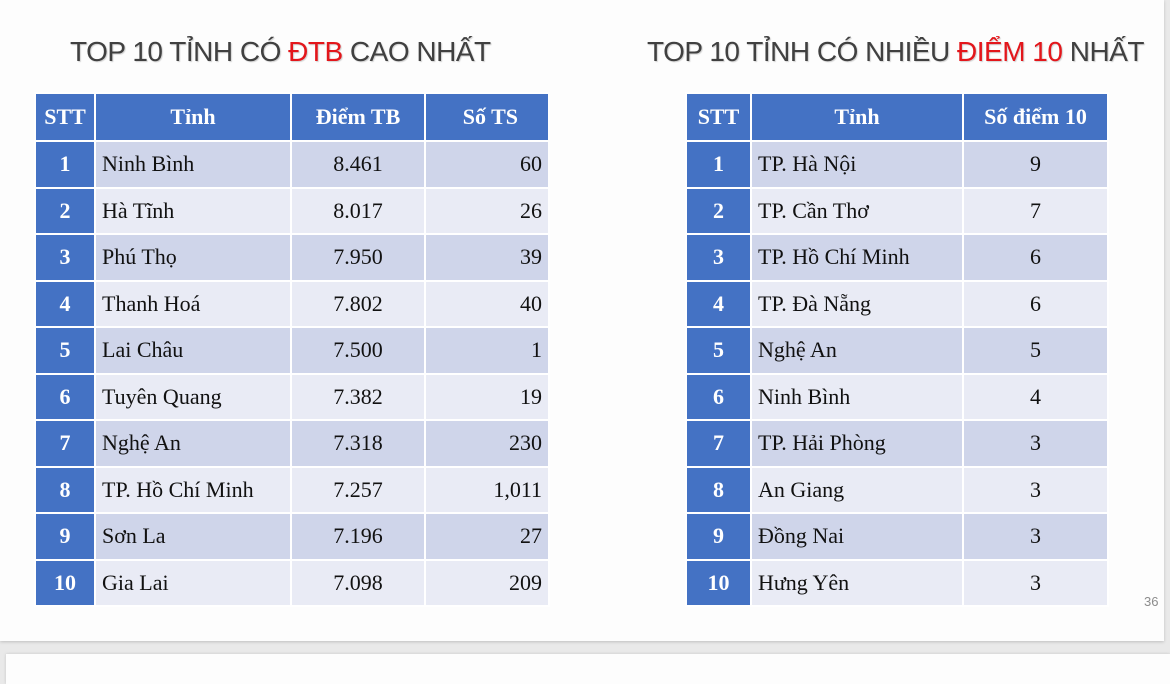 Image resolution: width=1170 pixels, height=684 pixels. What do you see at coordinates (857, 489) in the screenshot?
I see `province-cell: An Giang` at bounding box center [857, 489].